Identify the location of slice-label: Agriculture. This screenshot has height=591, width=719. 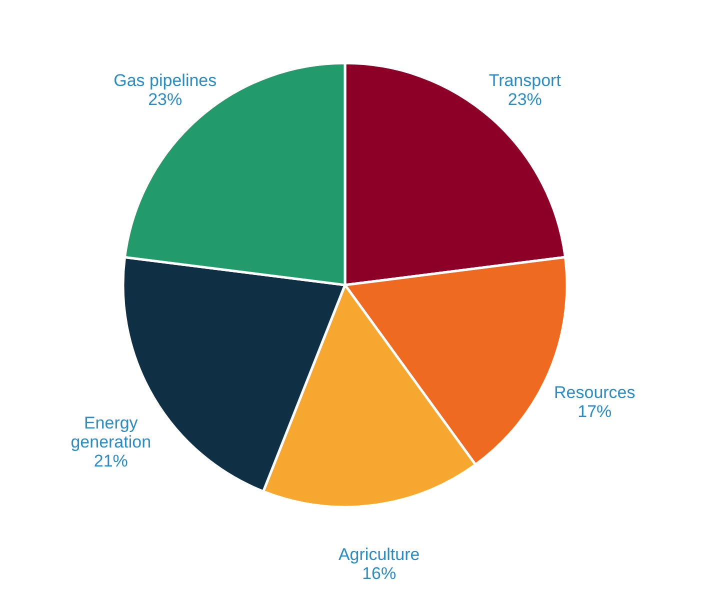
(379, 554).